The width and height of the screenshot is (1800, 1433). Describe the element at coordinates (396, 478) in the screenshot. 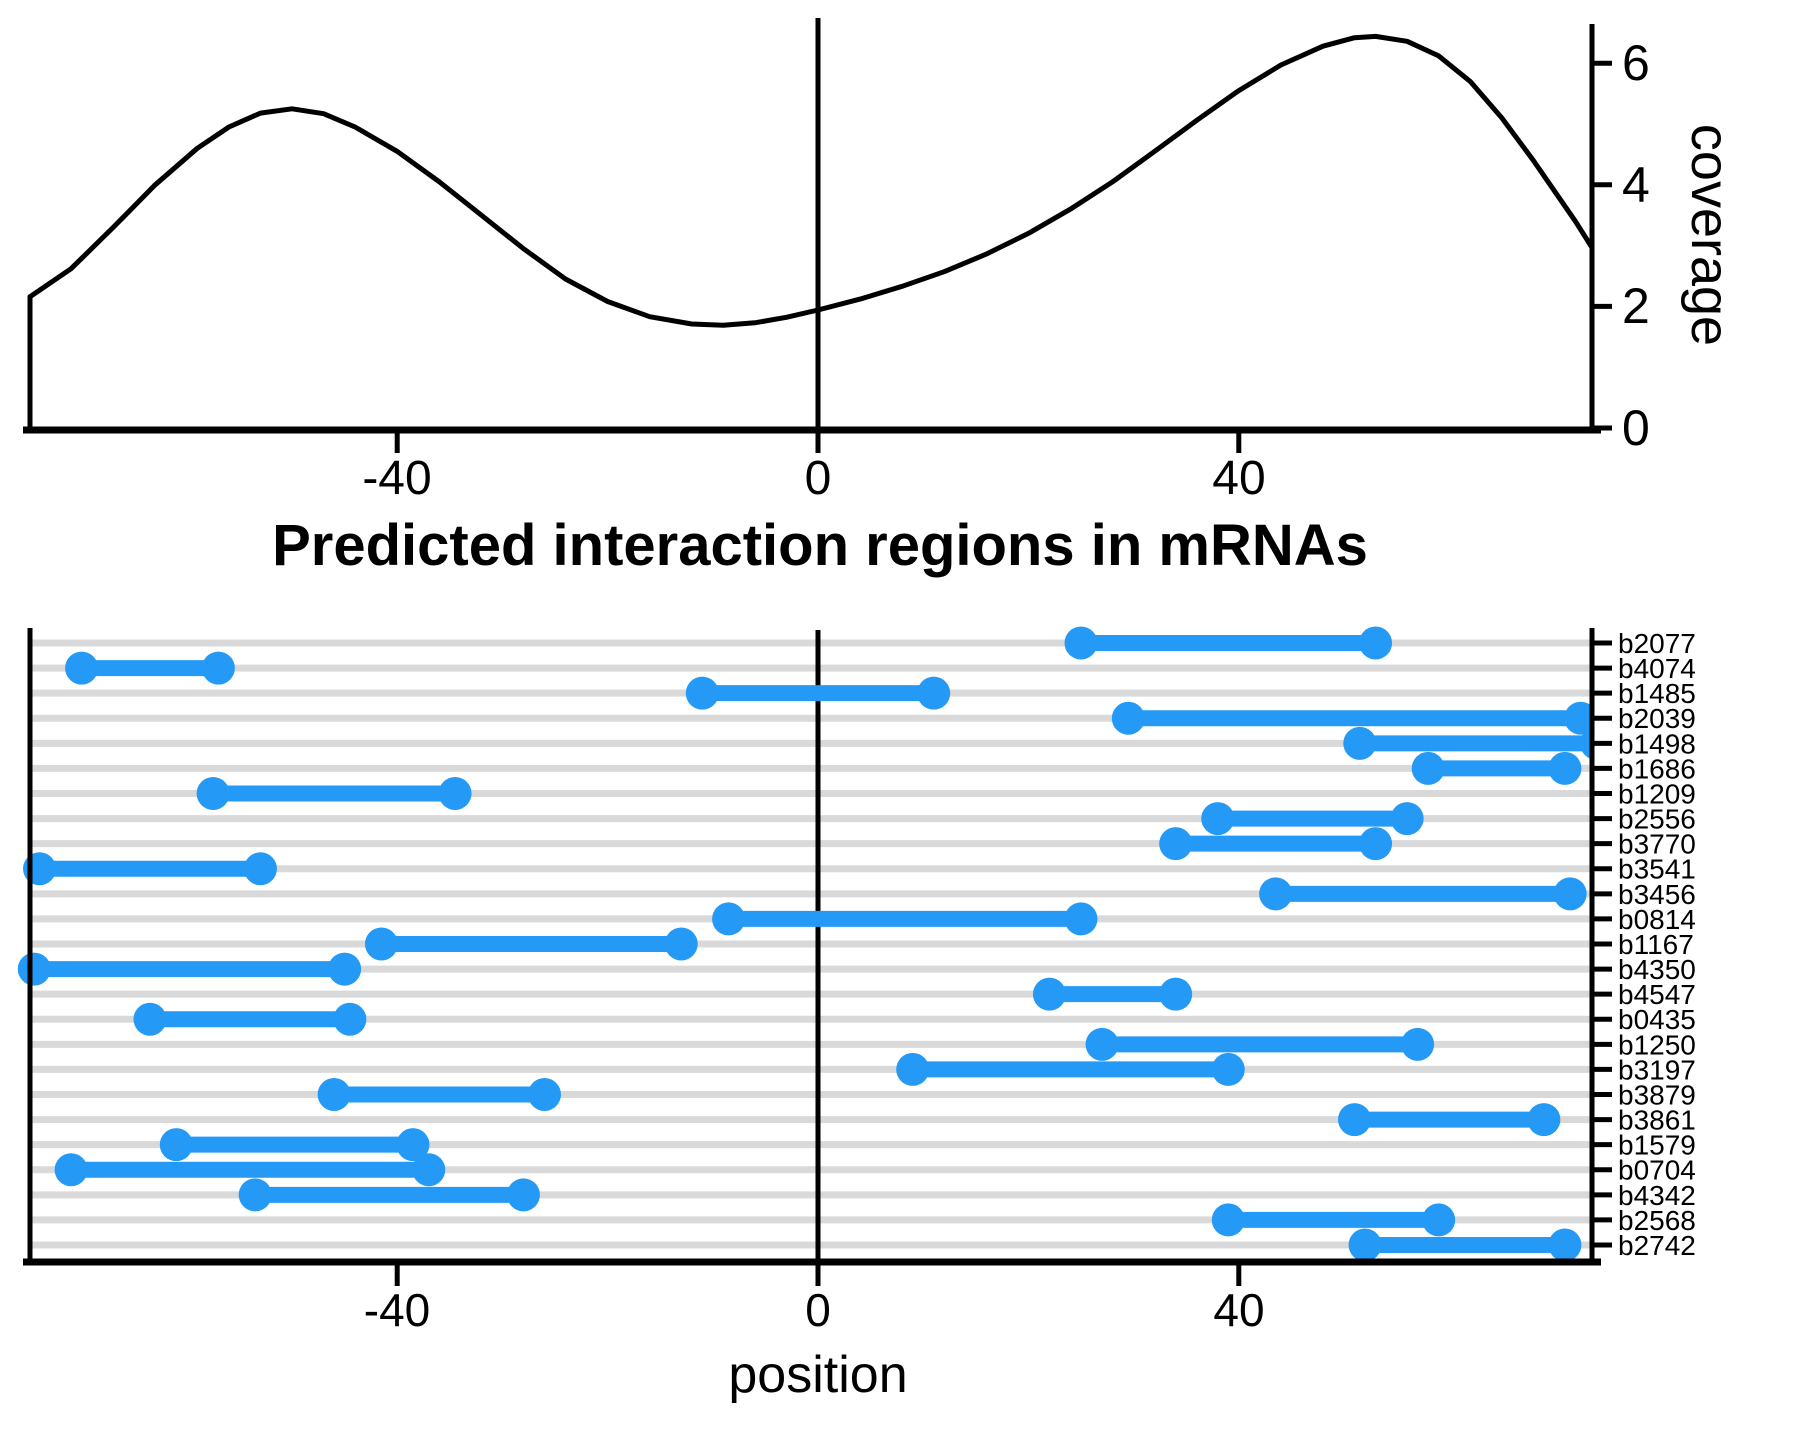

I see `top-x-tick-label: -40` at that location.